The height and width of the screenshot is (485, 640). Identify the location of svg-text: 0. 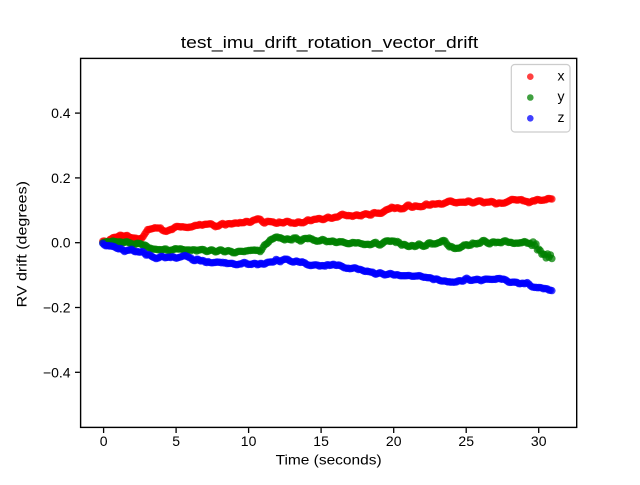
(104, 441).